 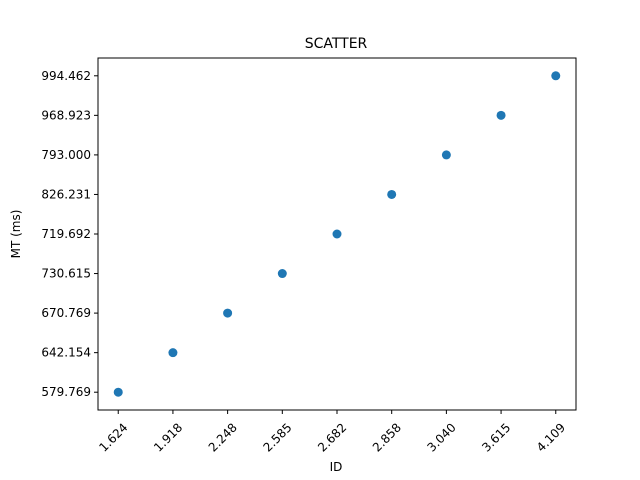 I want to click on x-axis-label: ID, so click(x=336, y=467).